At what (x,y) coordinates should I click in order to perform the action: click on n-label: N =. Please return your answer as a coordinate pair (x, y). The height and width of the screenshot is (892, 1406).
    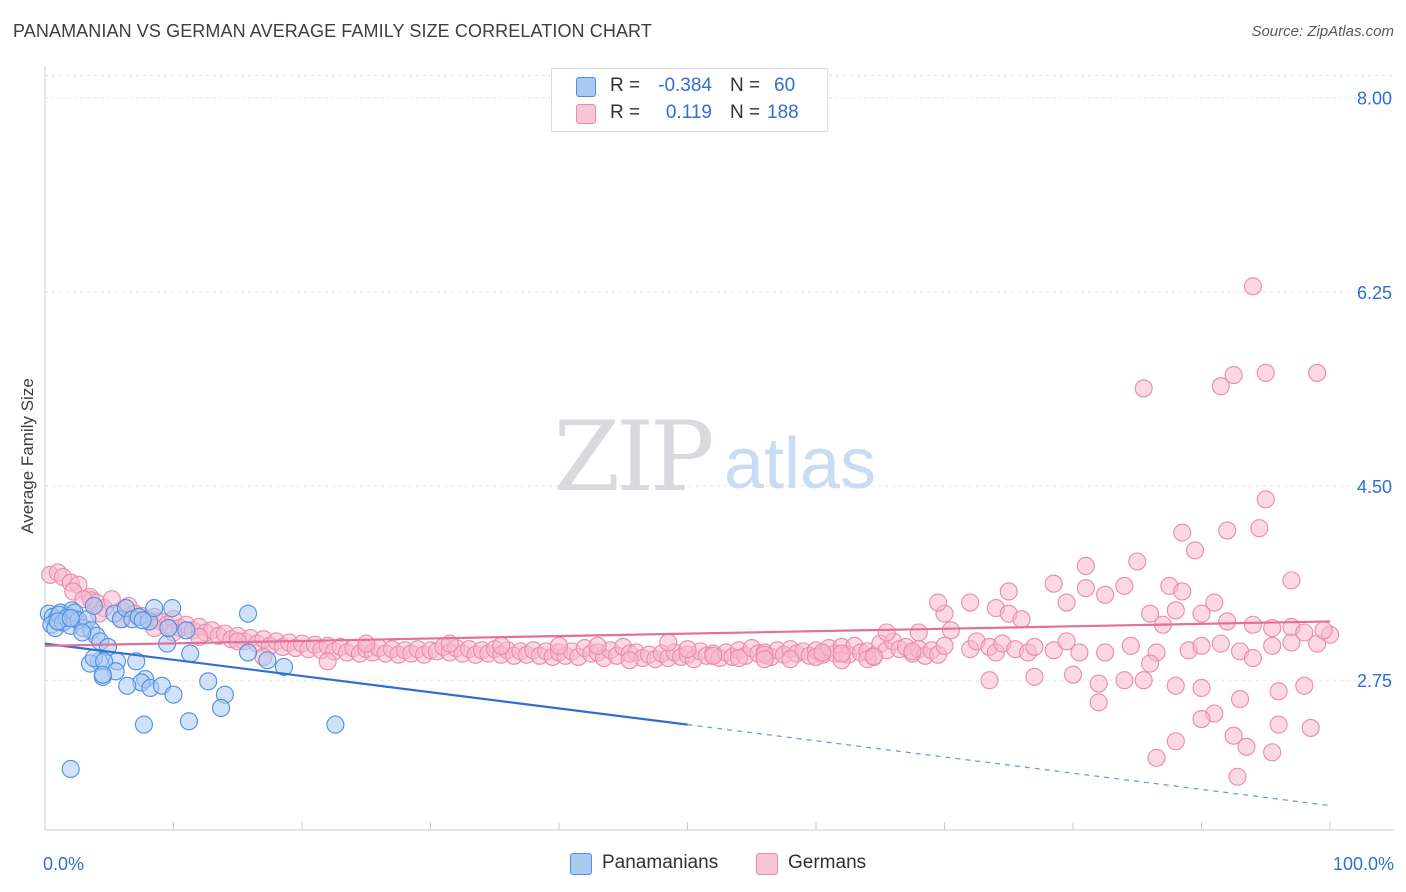
    Looking at the image, I should click on (745, 85).